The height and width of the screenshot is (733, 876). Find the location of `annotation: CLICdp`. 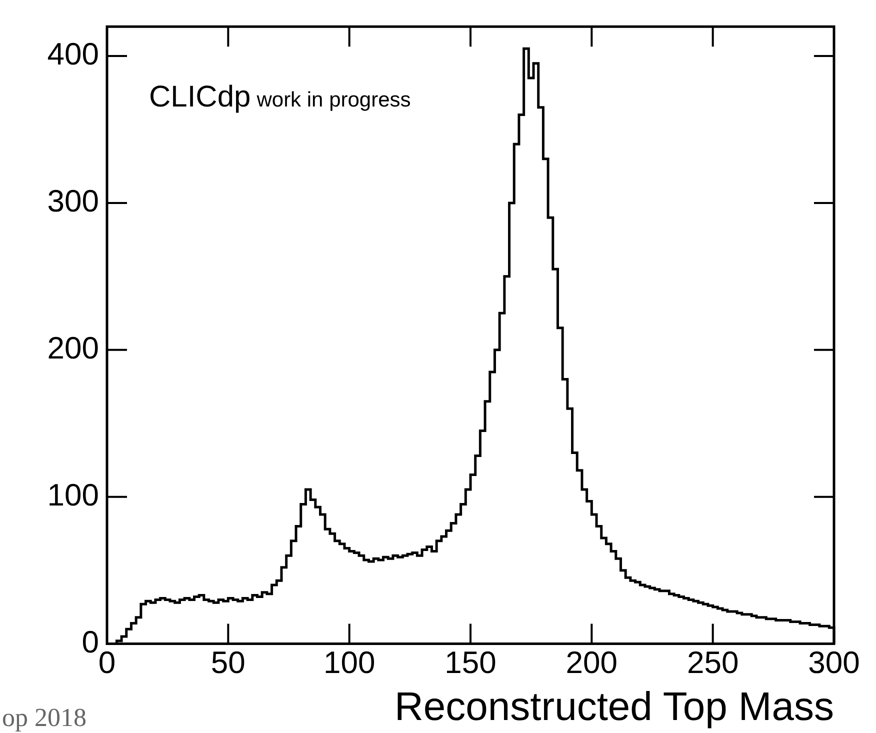

annotation: CLICdp is located at coordinates (200, 97).